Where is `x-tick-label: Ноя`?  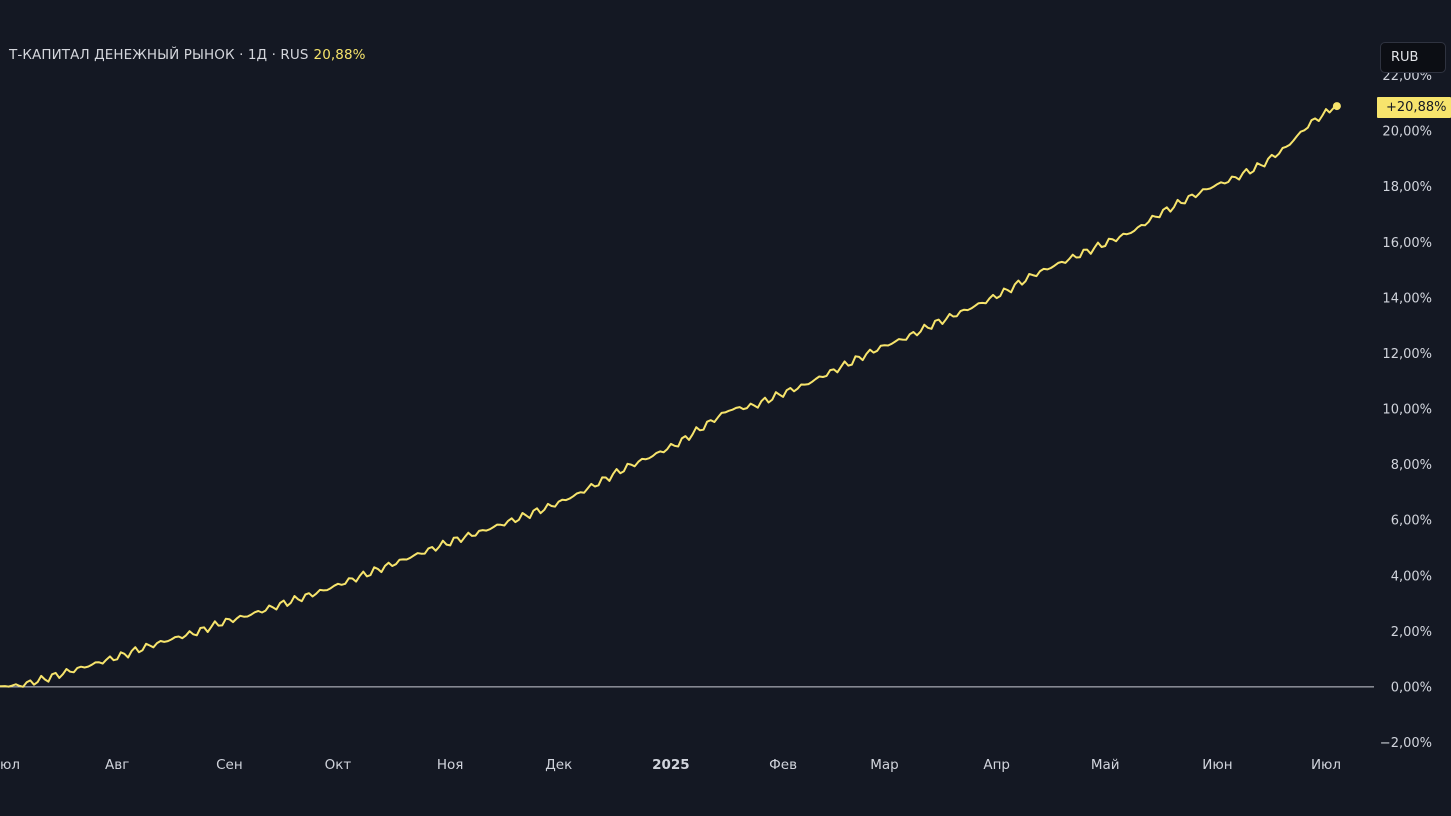 x-tick-label: Ноя is located at coordinates (450, 765).